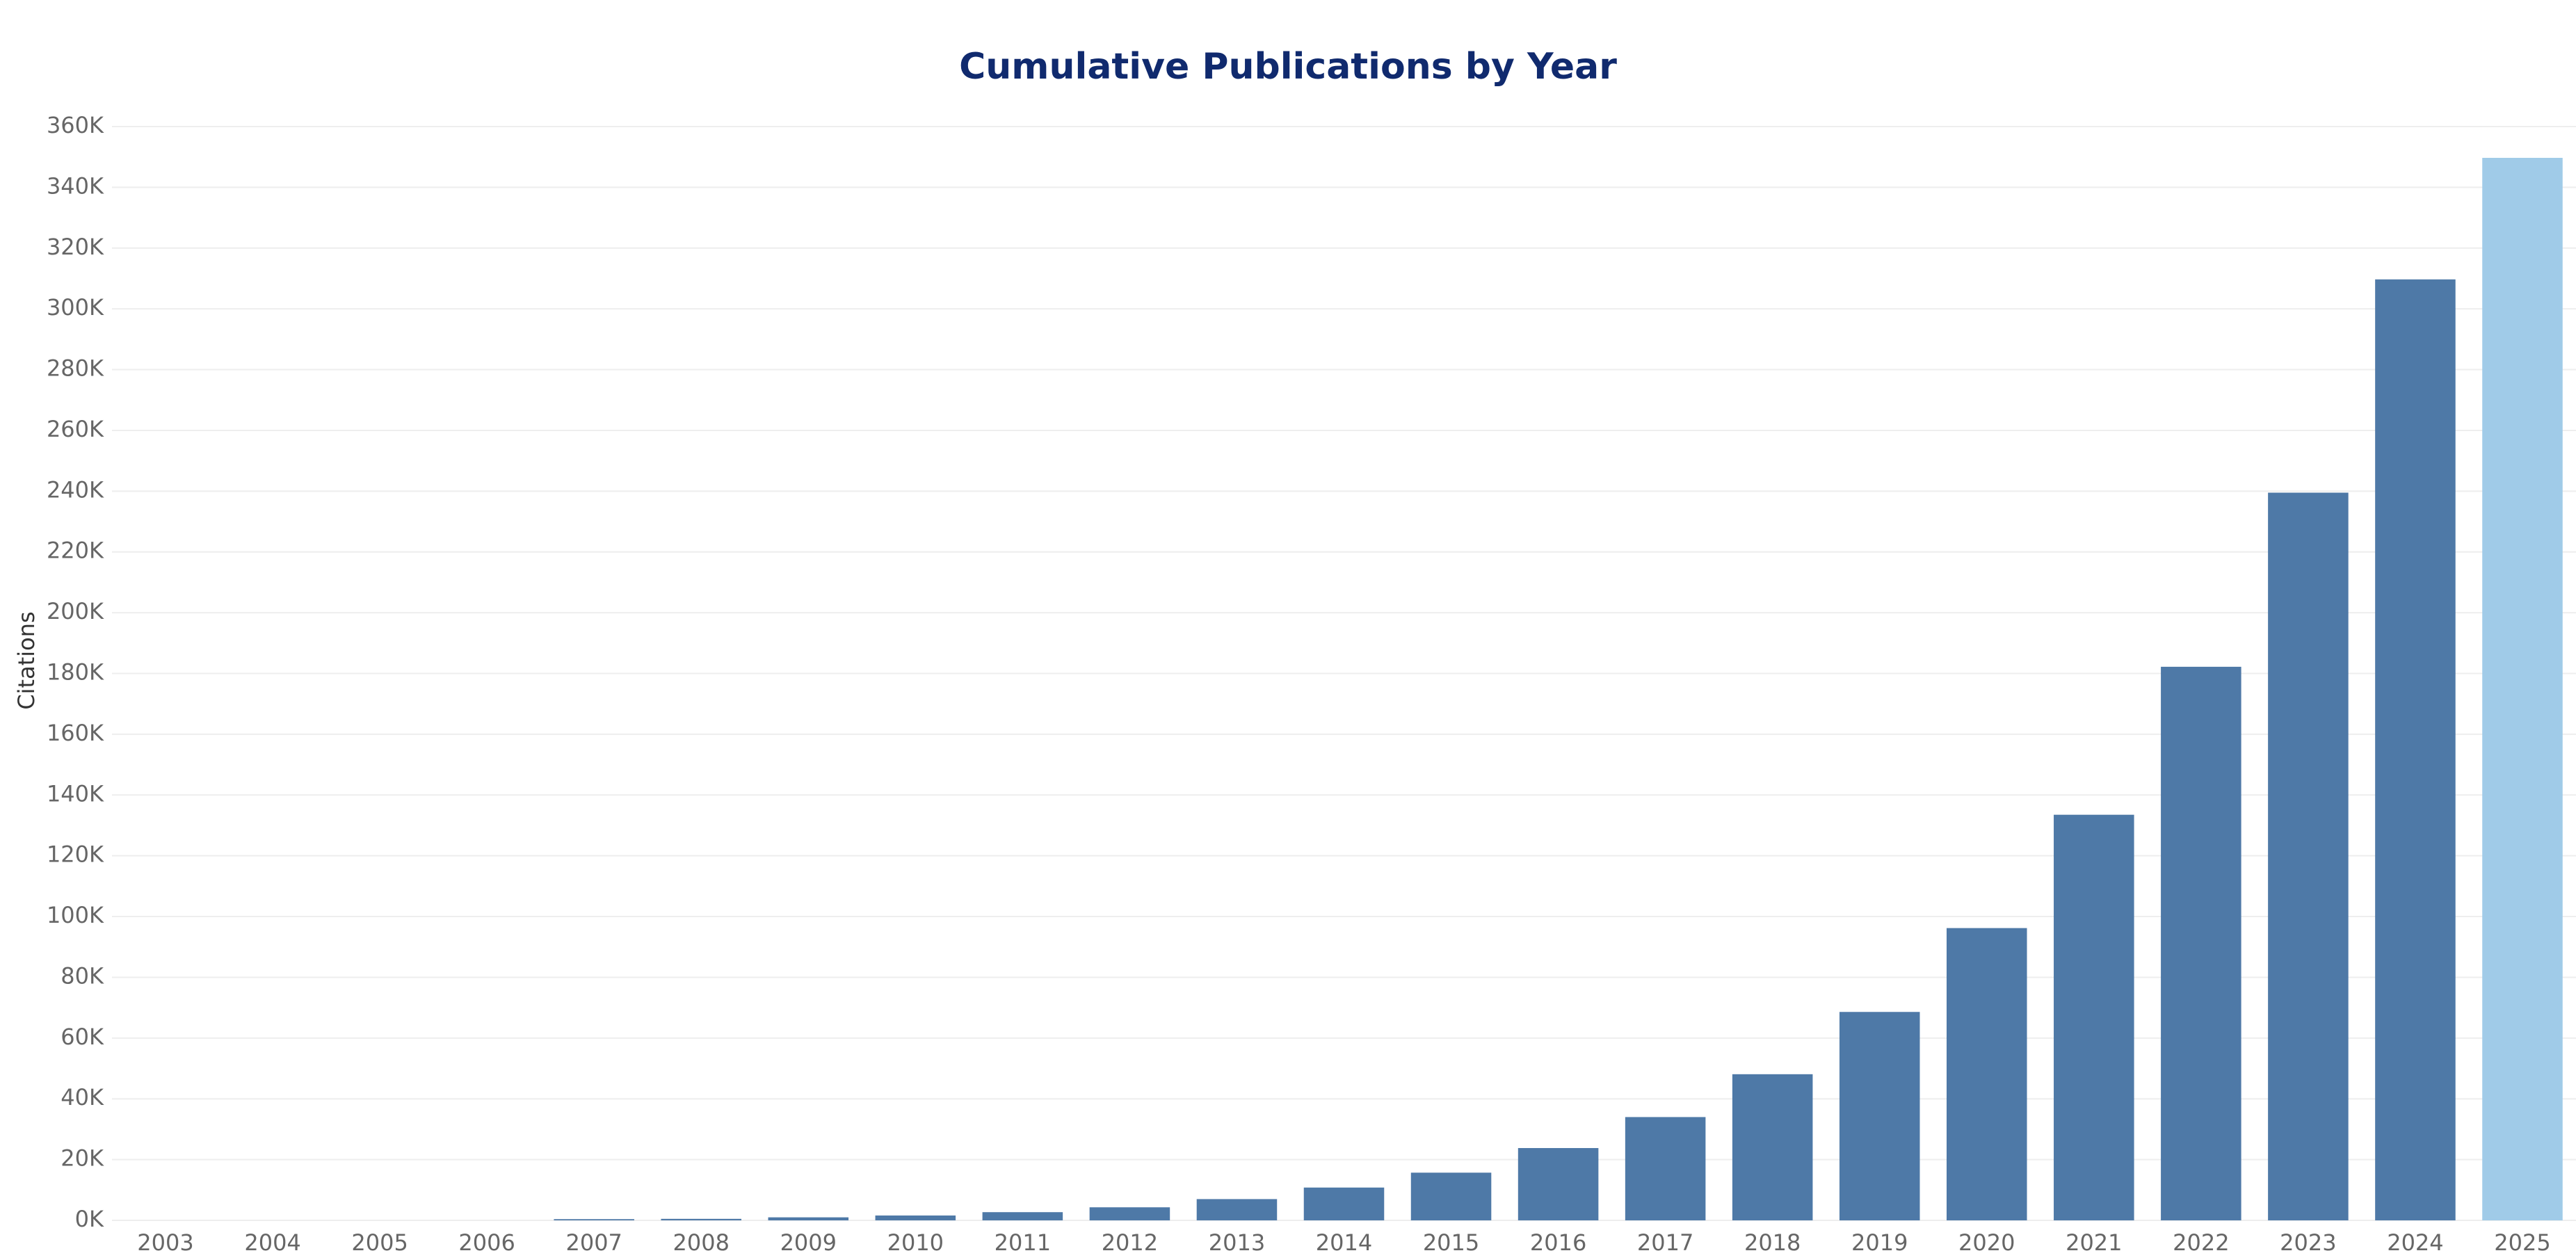  Describe the element at coordinates (2415, 1242) in the screenshot. I see `x-tick-label: 2024` at that location.